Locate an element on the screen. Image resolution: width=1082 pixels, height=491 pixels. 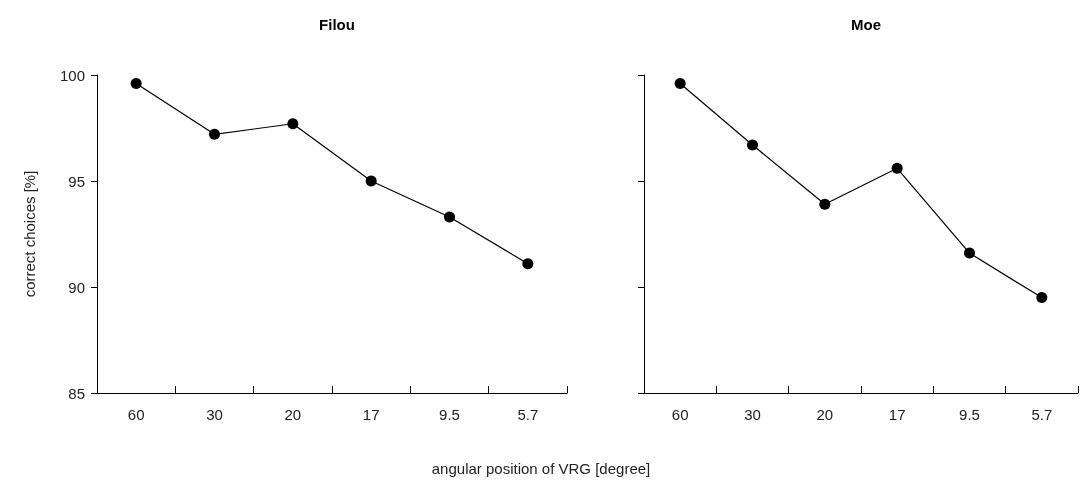
x-axis-title: angular position of VRG [degree] is located at coordinates (541, 468).